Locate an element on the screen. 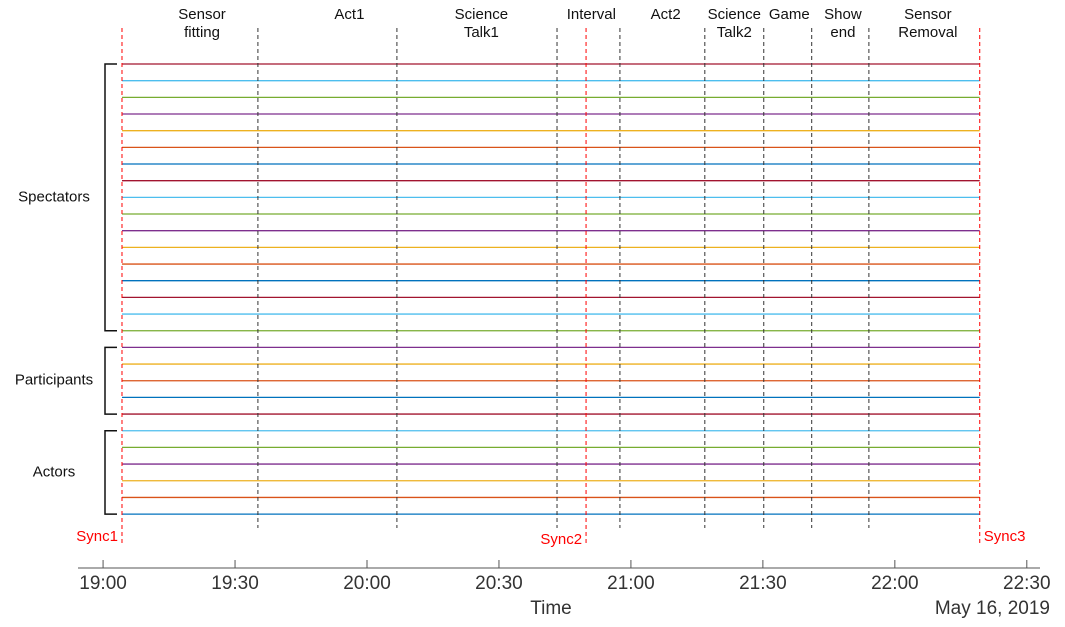 The height and width of the screenshot is (627, 1065). phase-label: Talk1 is located at coordinates (481, 32).